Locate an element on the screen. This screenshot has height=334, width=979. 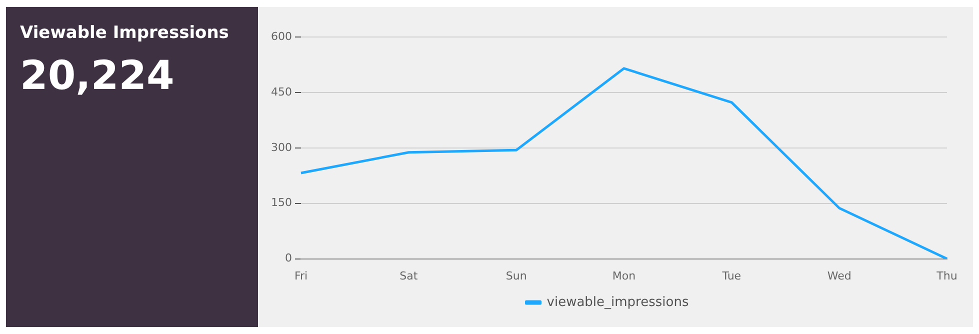
text: Viewable Impressions is located at coordinates (125, 33).